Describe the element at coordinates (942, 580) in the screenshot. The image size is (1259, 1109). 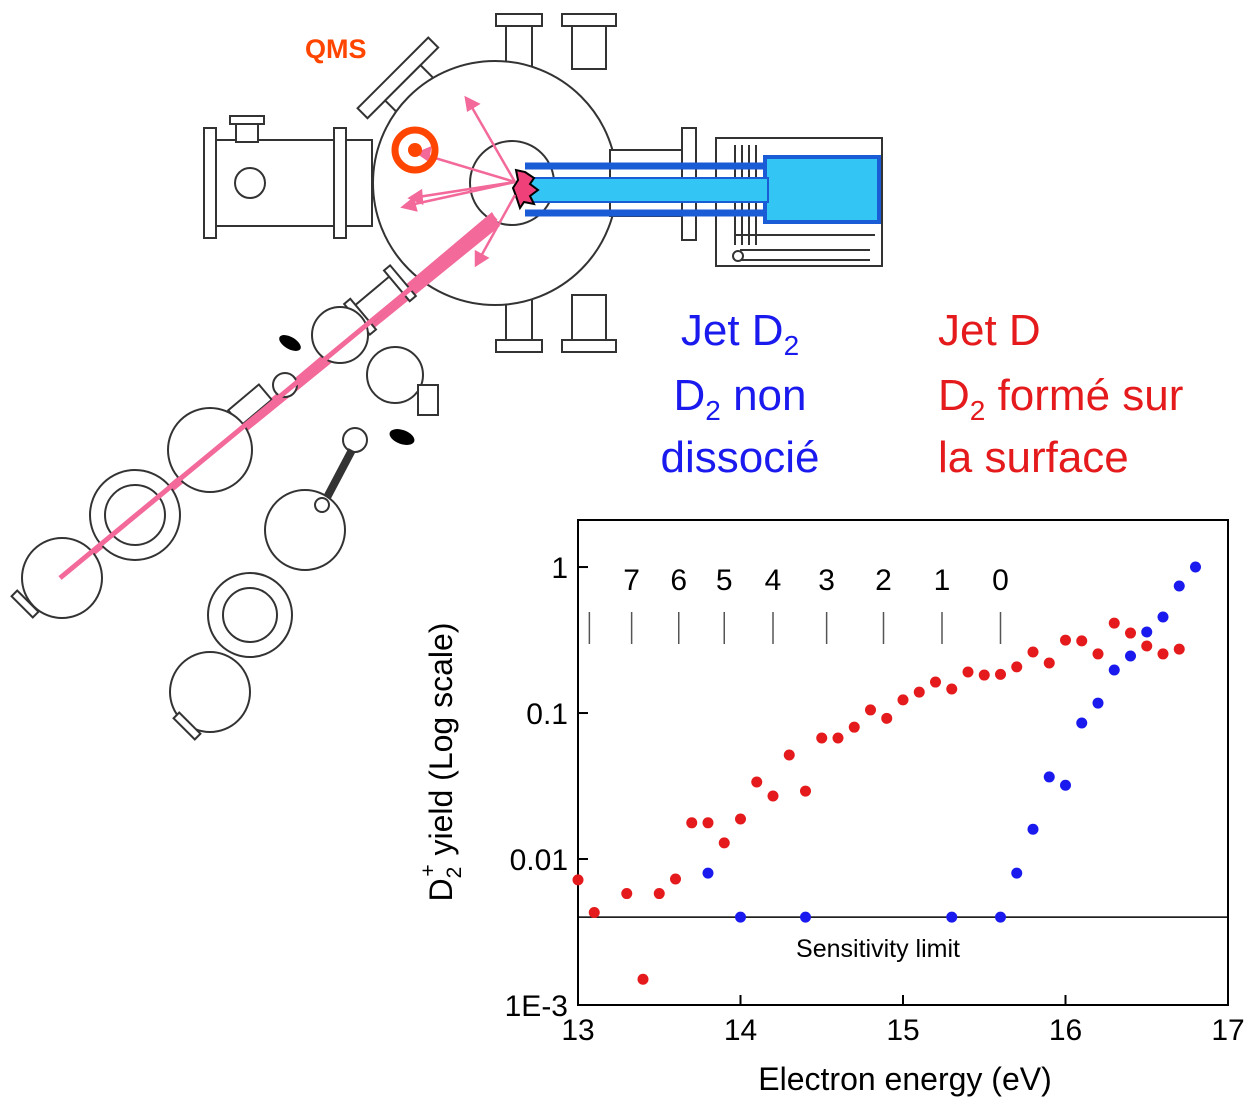
I see `level-label: 1` at that location.